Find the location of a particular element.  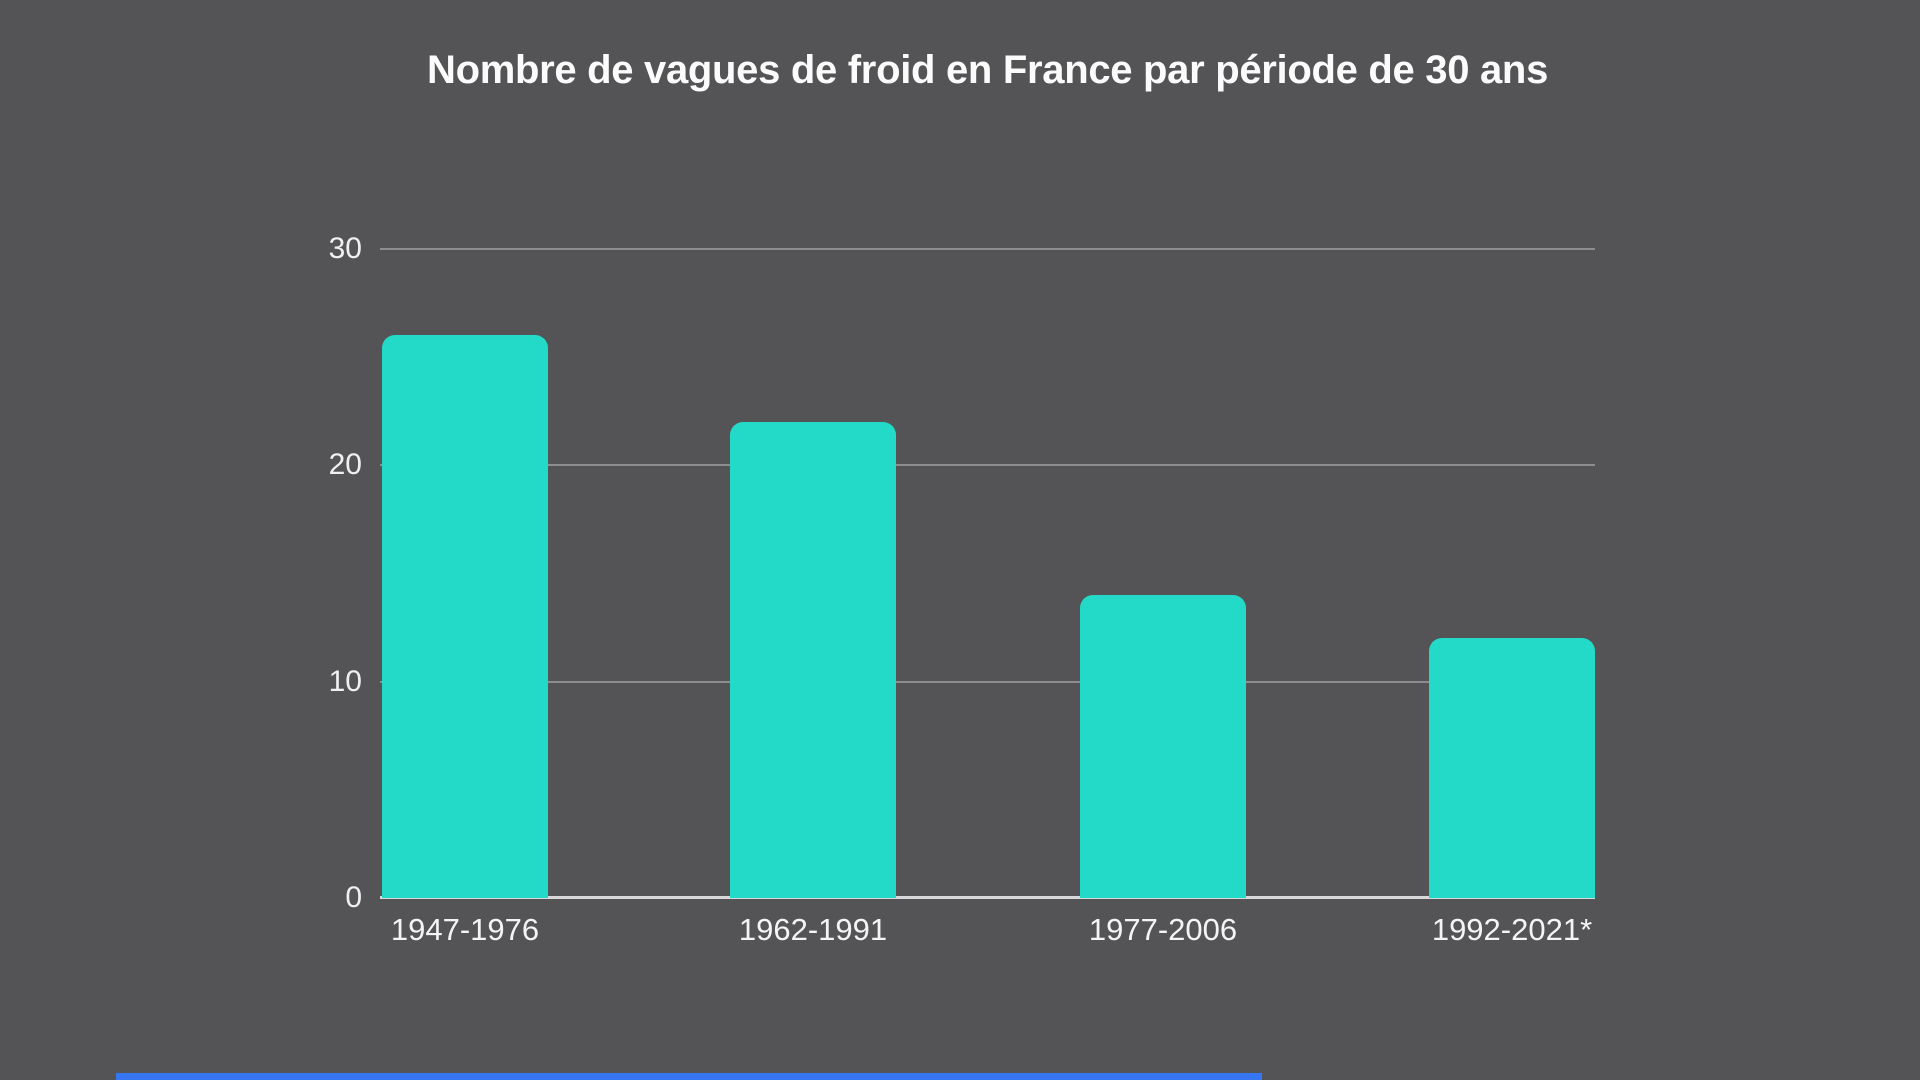

y-tick-label: 0 is located at coordinates (353, 897).